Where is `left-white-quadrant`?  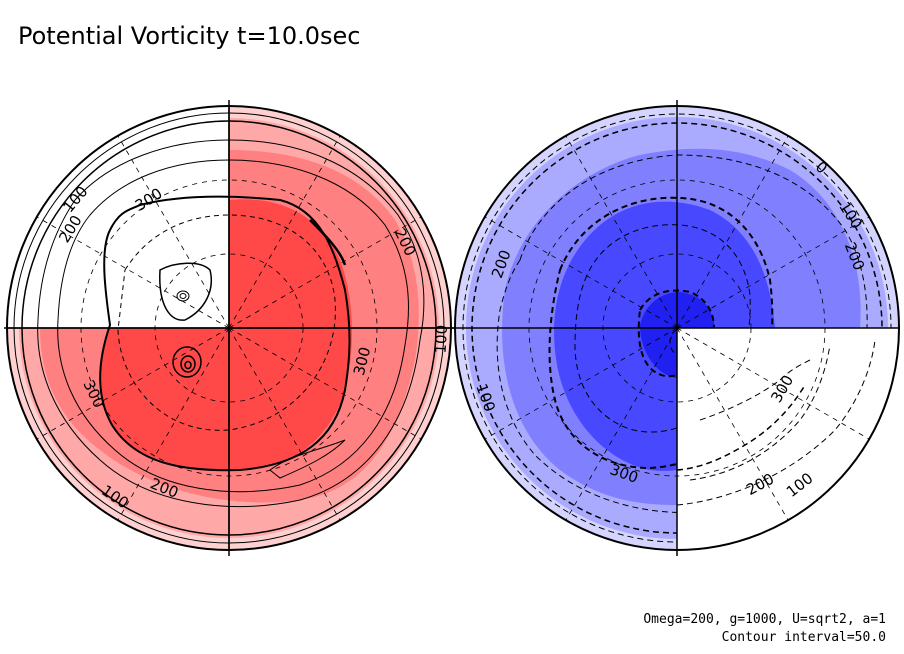
left-white-quadrant is located at coordinates (118, 217).